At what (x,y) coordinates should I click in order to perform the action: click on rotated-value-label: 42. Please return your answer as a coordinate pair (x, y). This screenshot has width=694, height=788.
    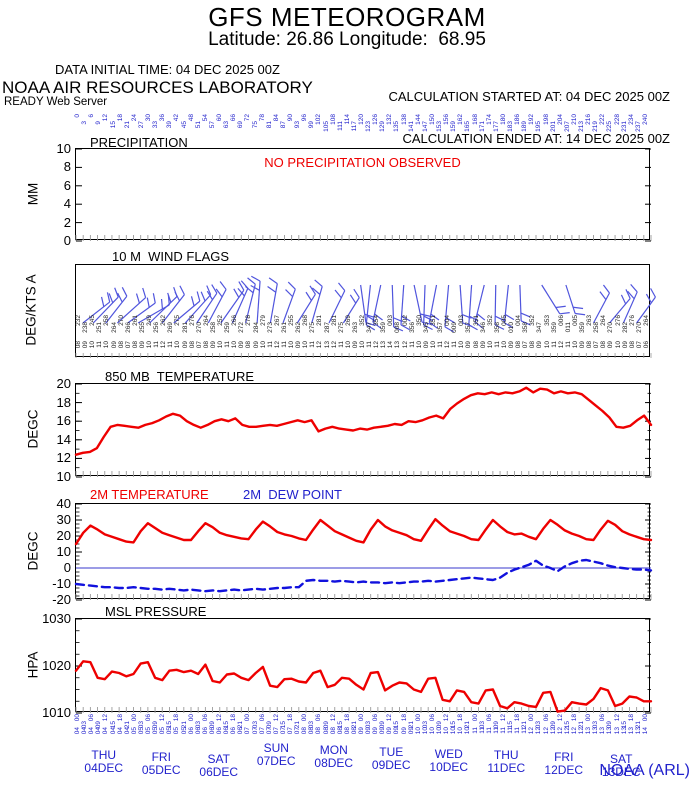
    Looking at the image, I should click on (177, 118).